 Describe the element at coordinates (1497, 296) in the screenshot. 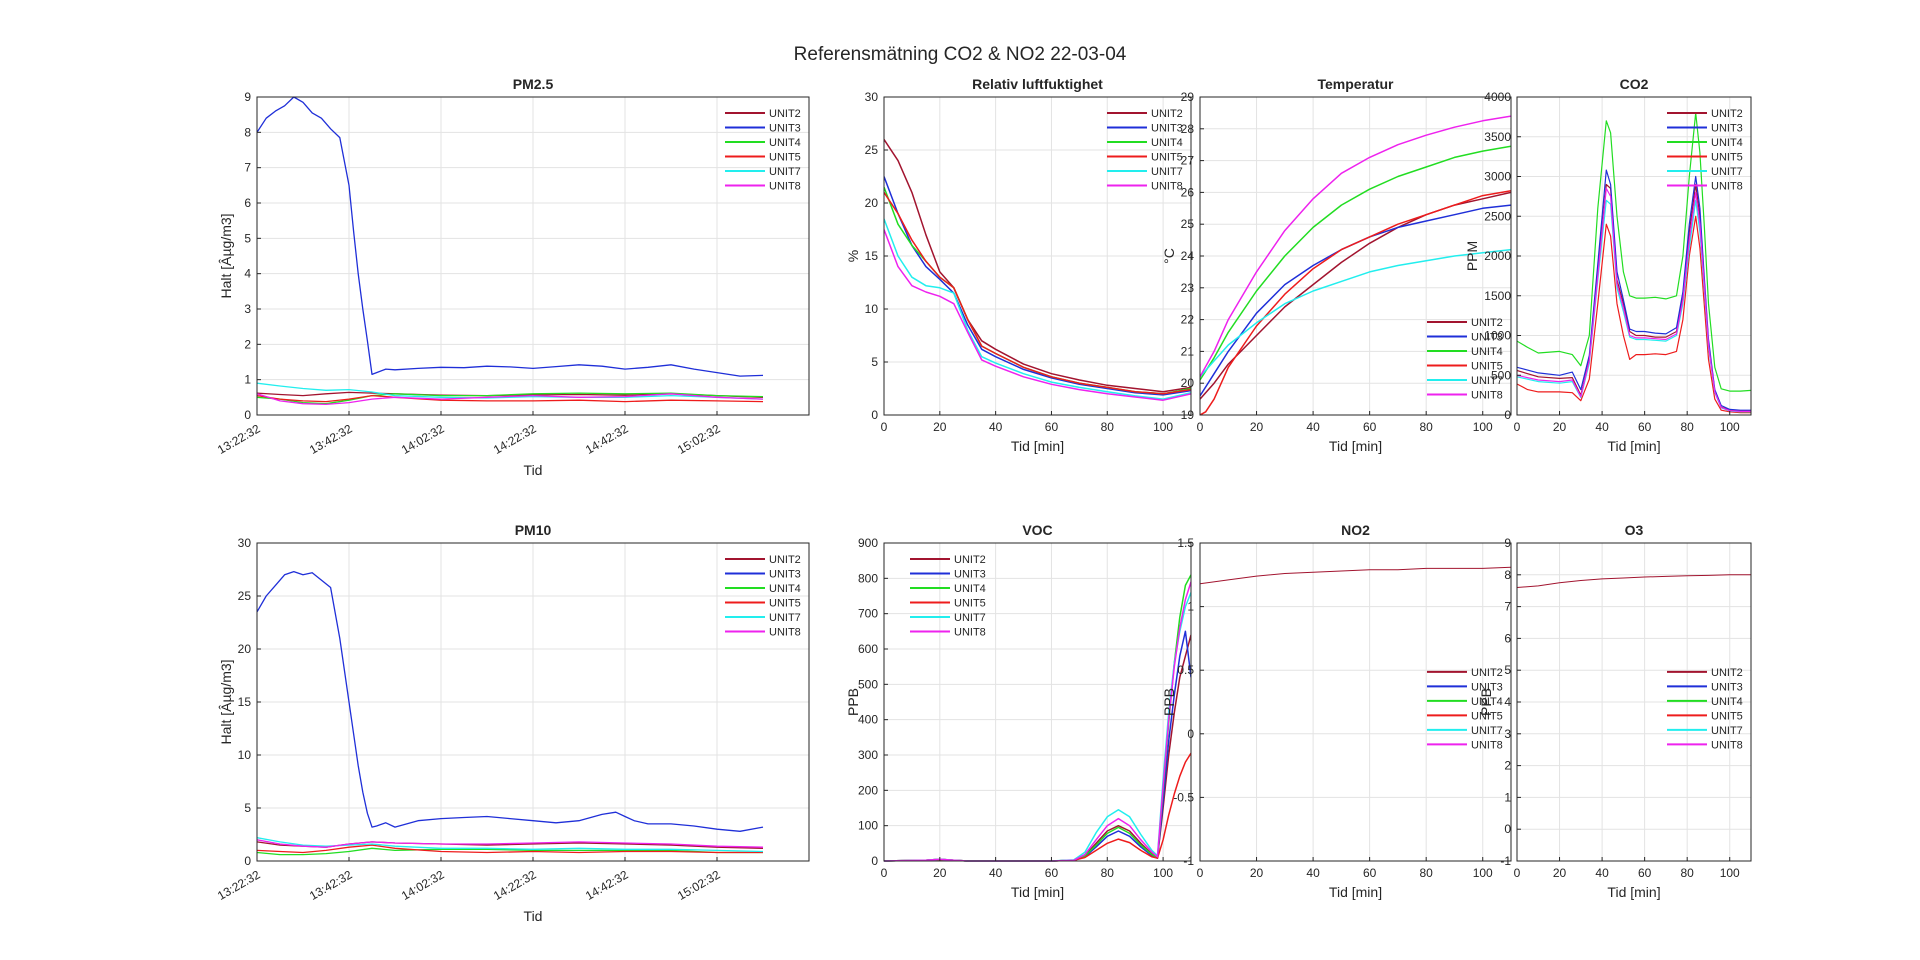

I see `y-tick-label: 1500` at that location.